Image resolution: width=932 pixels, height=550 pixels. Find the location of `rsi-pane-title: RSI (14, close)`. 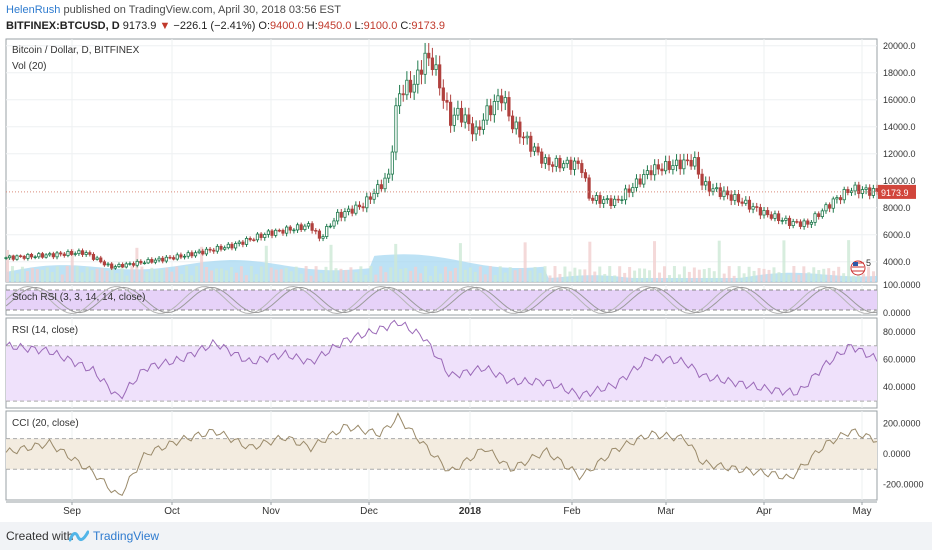

rsi-pane-title: RSI (14, close) is located at coordinates (45, 330).